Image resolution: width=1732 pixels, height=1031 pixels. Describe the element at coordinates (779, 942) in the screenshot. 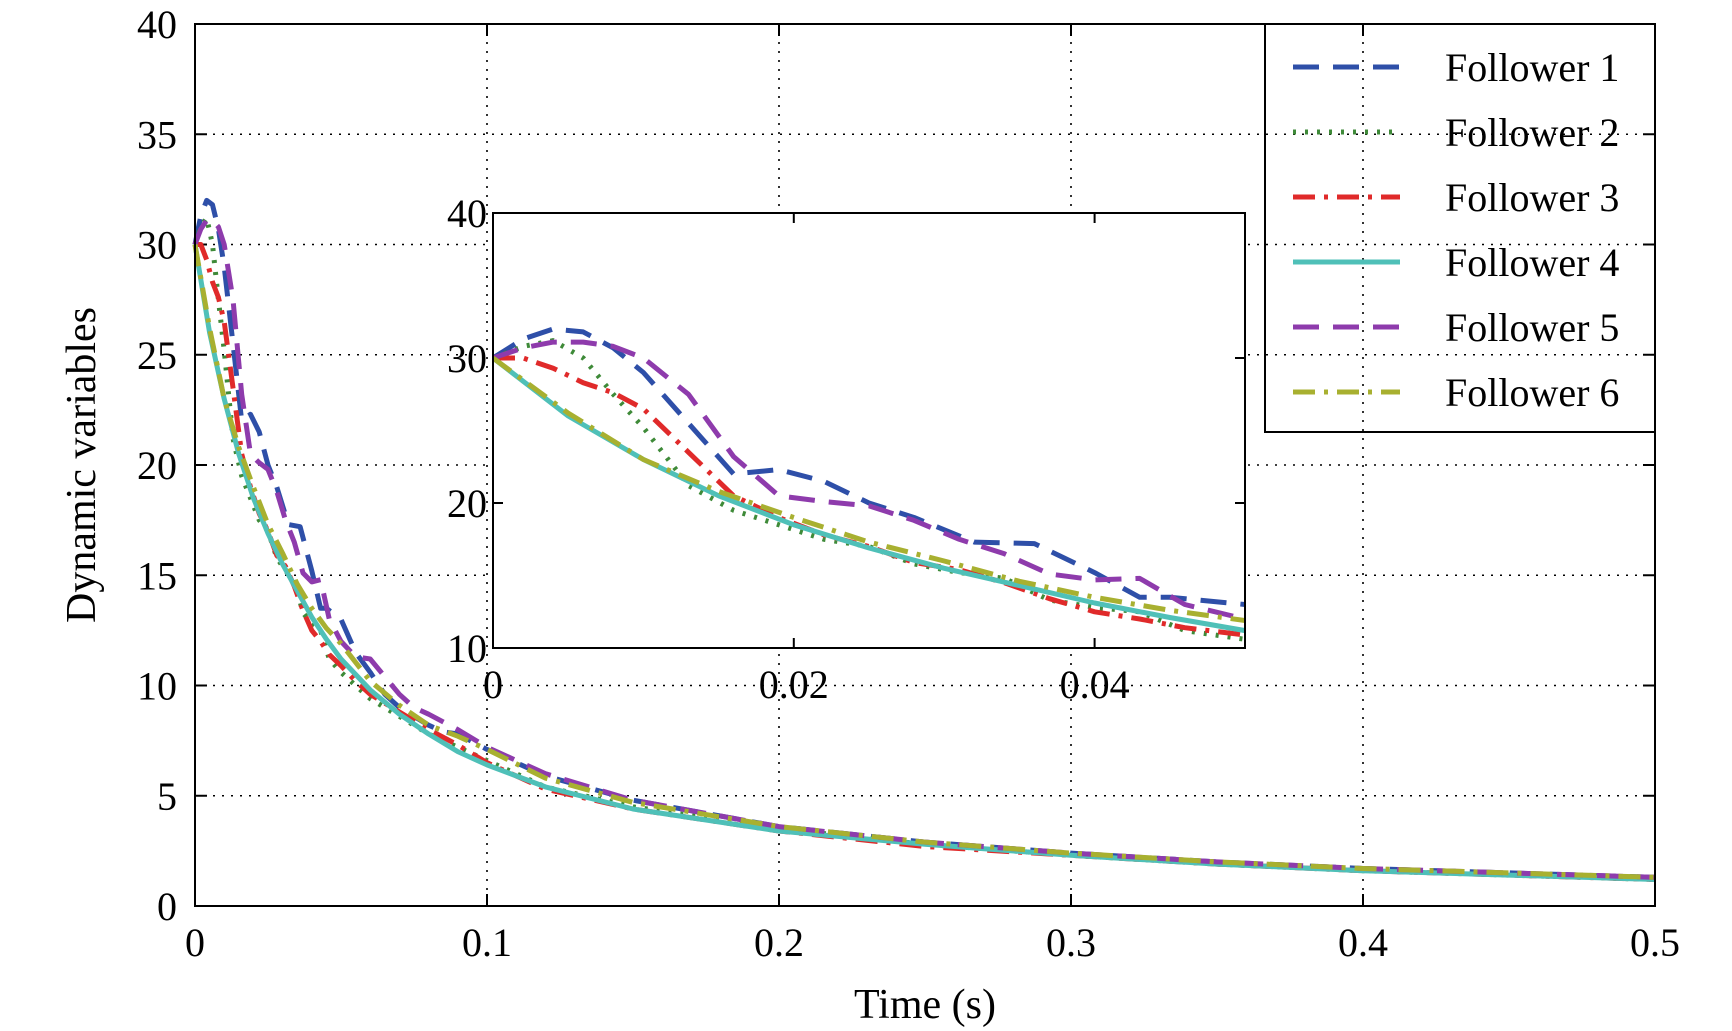

I see `x-tick-label: 0.2` at that location.